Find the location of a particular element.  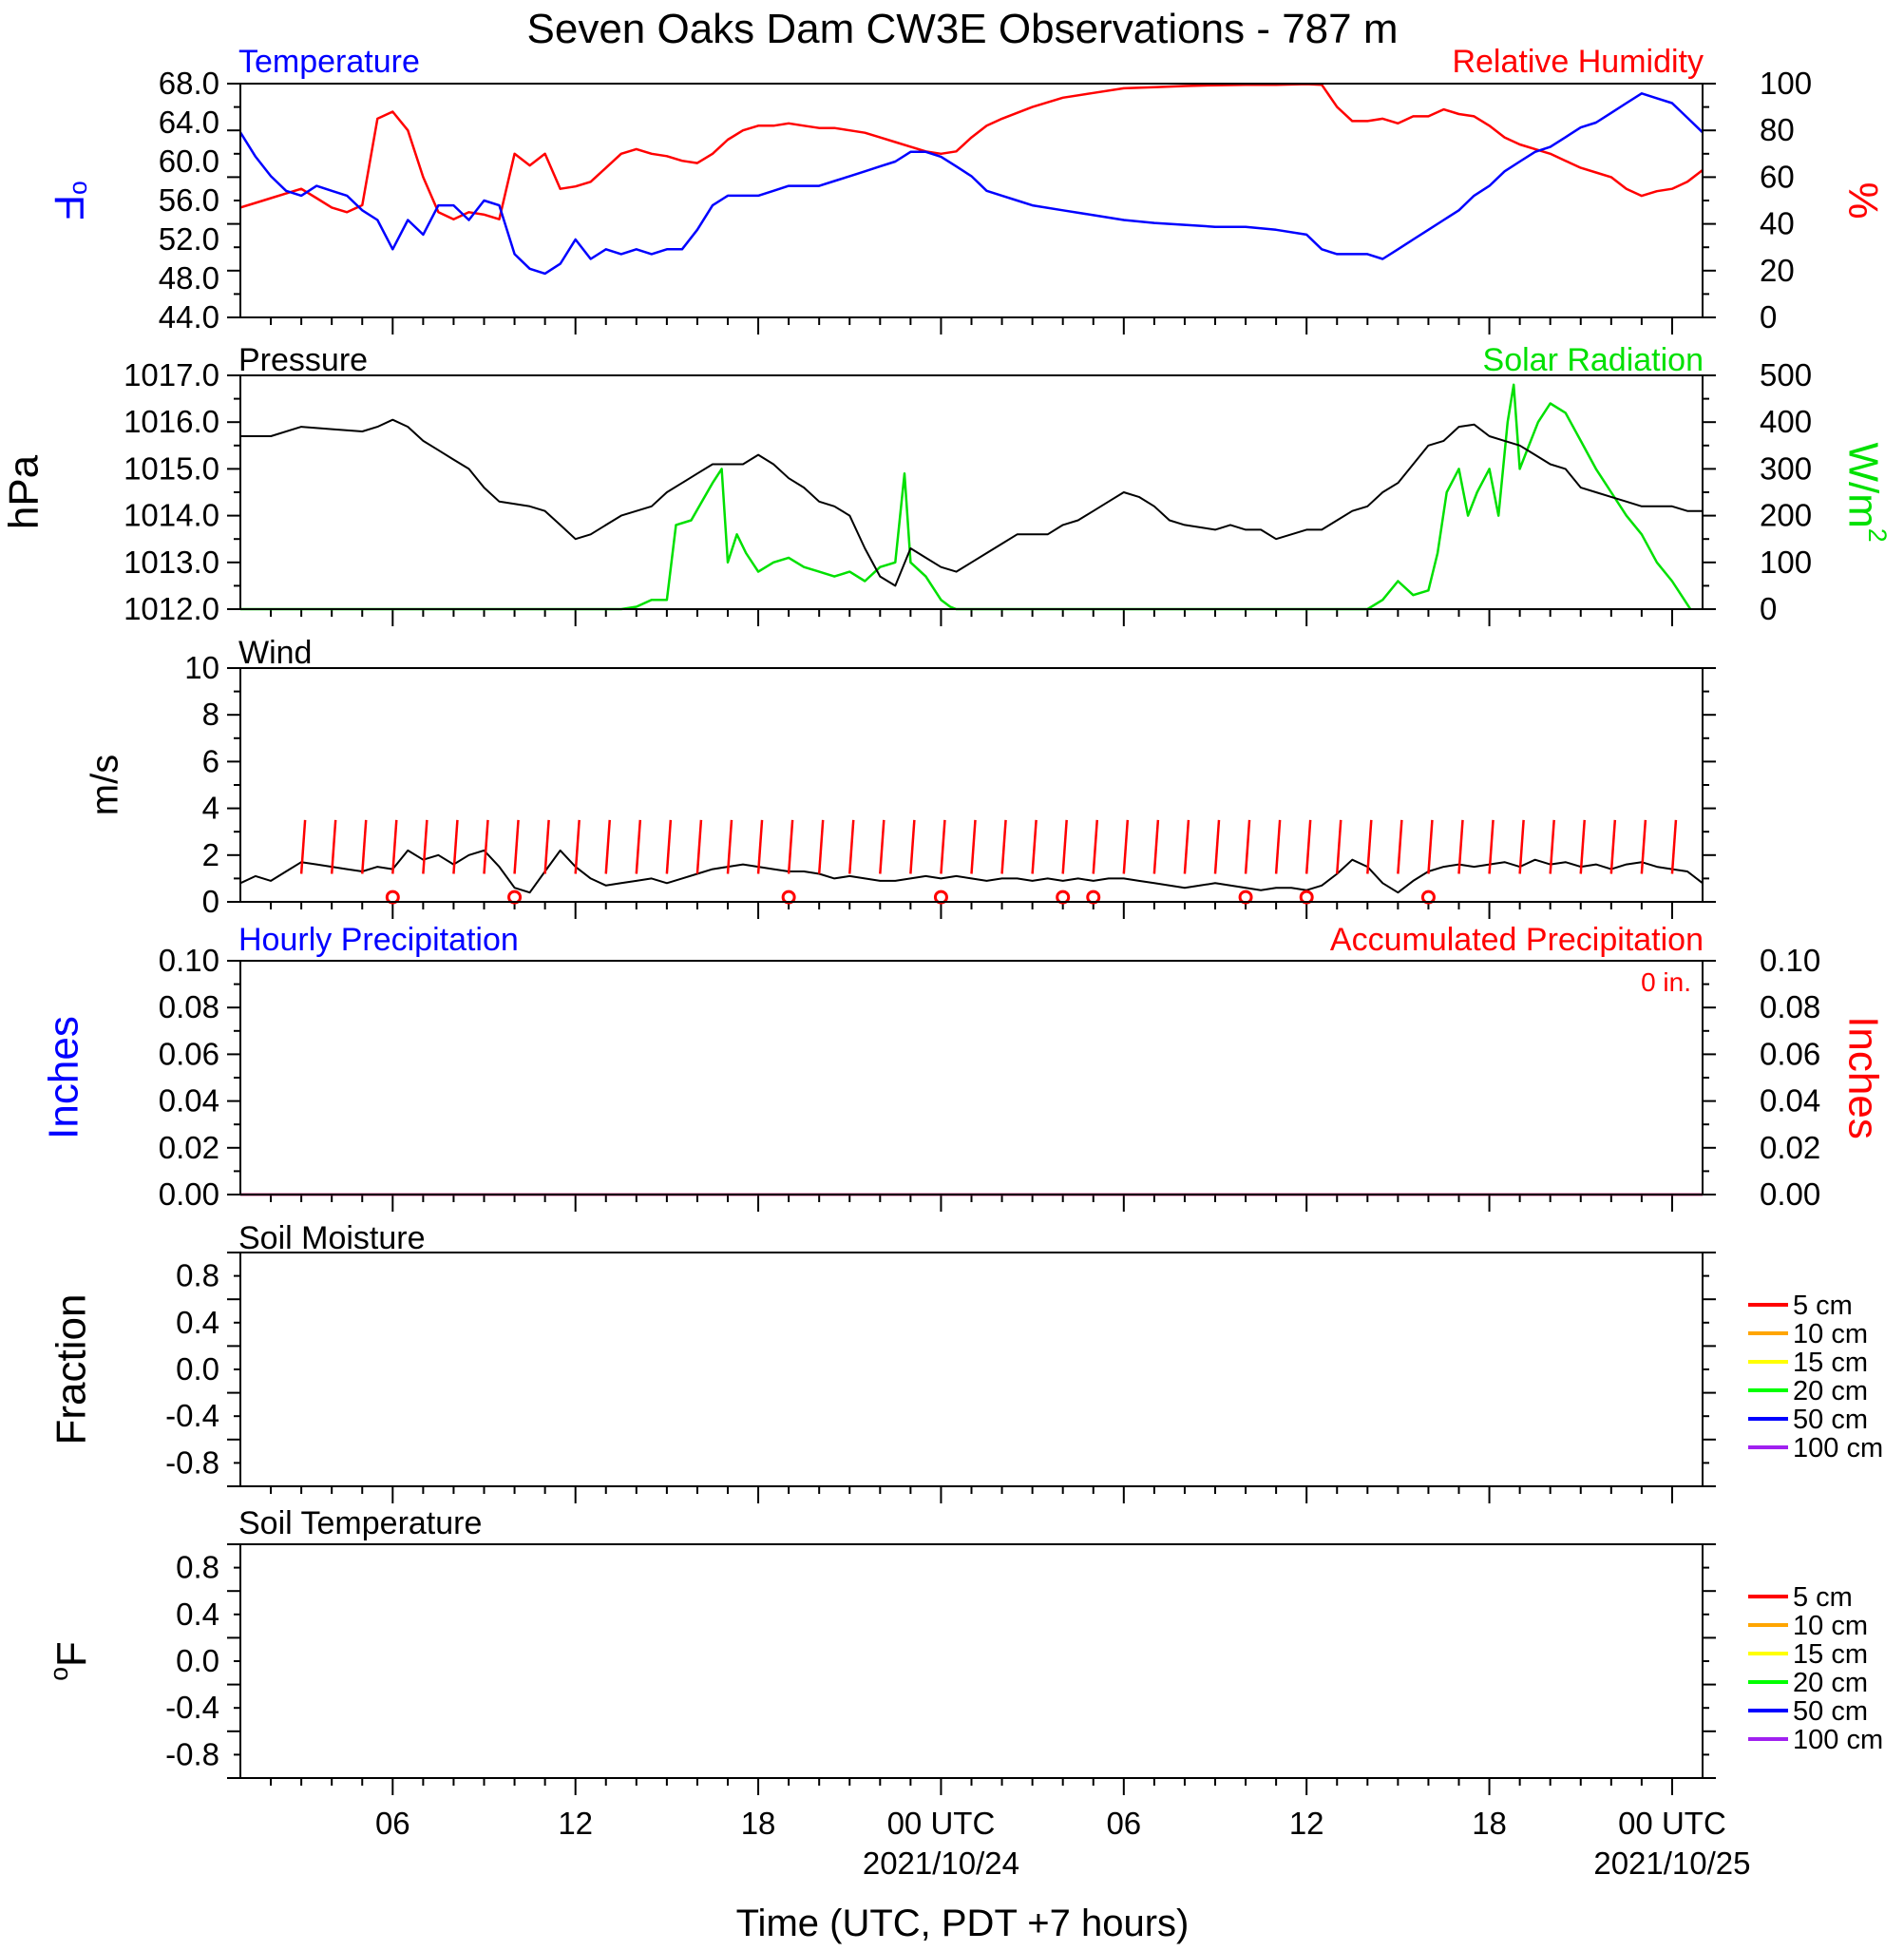

left-unit: oF is located at coordinates (70, 1661).